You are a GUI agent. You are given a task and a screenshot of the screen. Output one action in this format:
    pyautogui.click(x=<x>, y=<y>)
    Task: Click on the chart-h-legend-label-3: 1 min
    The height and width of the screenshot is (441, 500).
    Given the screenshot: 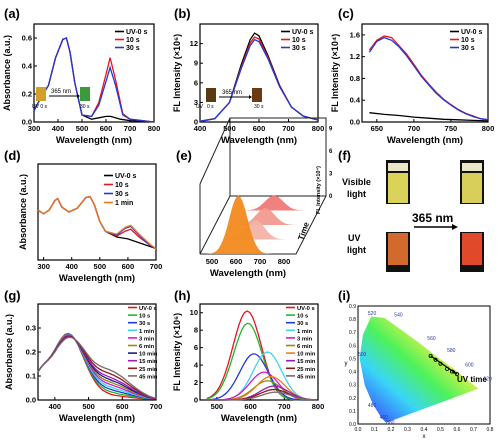 What is the action you would take?
    pyautogui.click(x=305, y=332)
    